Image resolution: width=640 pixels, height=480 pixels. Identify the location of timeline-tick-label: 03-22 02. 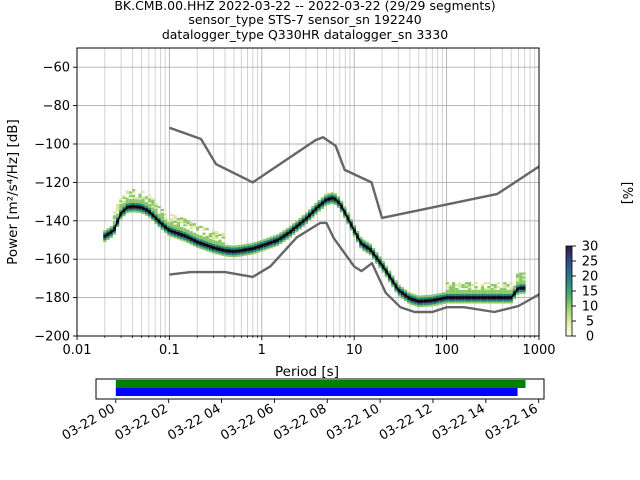
(142, 422).